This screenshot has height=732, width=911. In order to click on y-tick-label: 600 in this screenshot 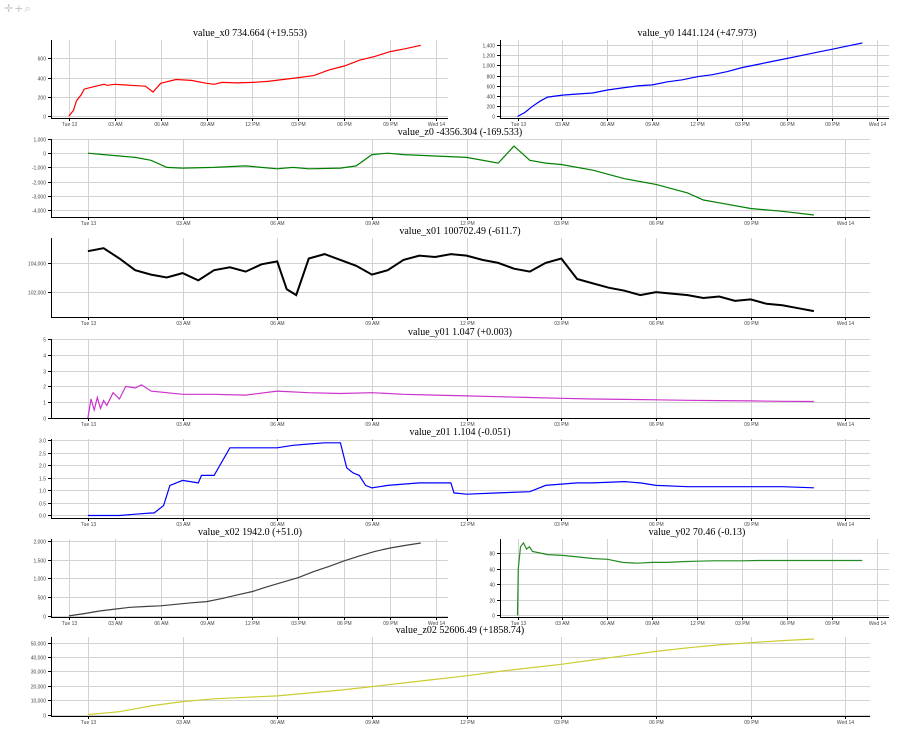, I will do `click(491, 87)`.